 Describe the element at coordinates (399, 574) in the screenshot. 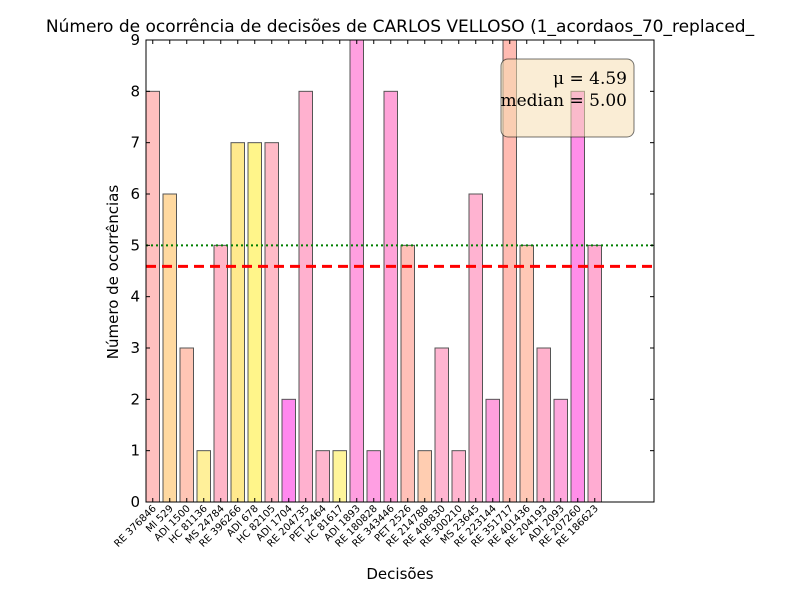

I see `x-axis-label: Decisões` at that location.